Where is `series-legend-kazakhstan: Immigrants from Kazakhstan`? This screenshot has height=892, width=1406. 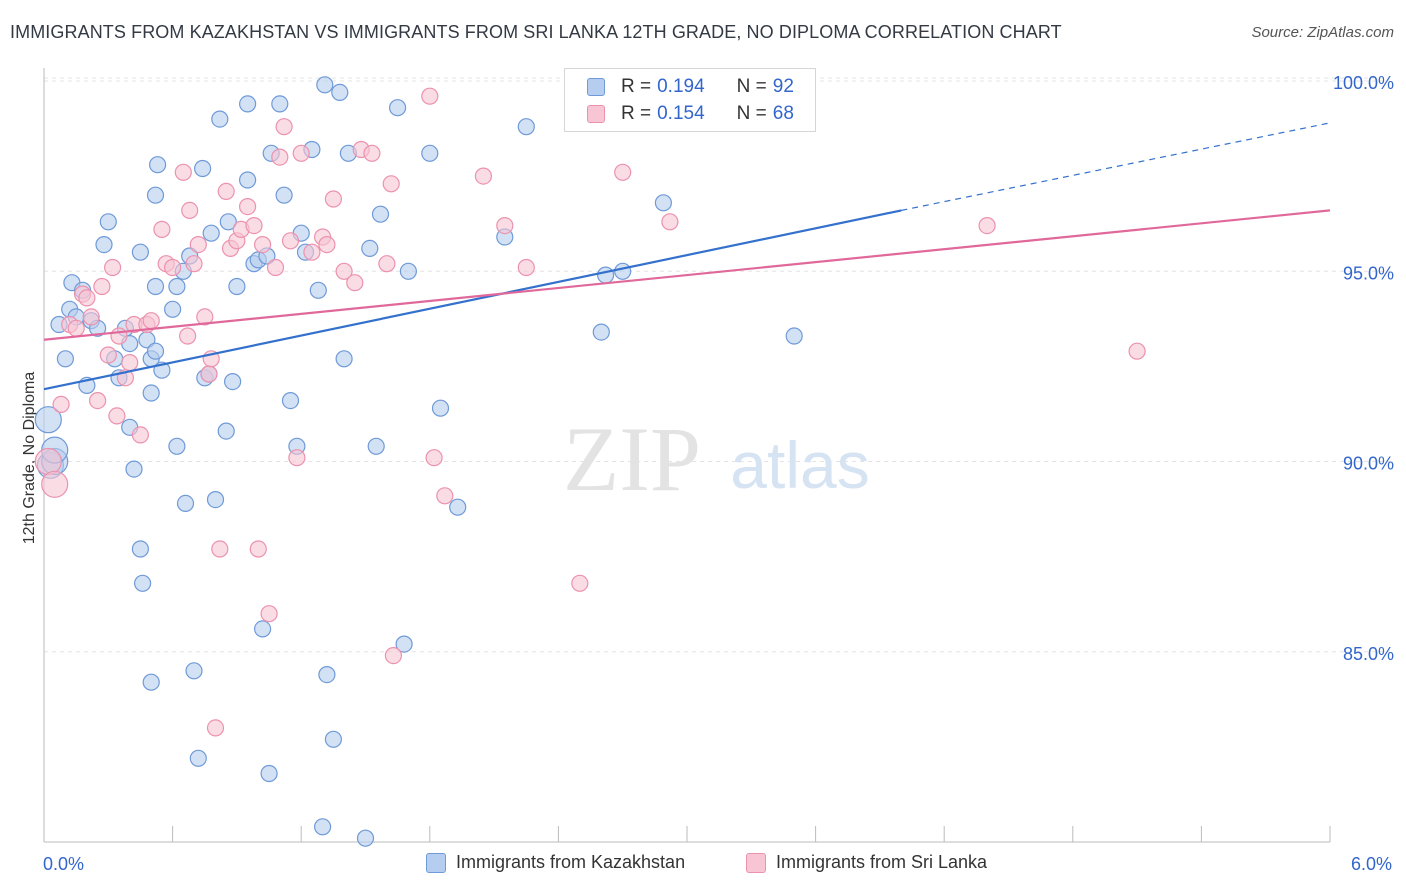 series-legend-kazakhstan: Immigrants from Kazakhstan is located at coordinates (555, 862).